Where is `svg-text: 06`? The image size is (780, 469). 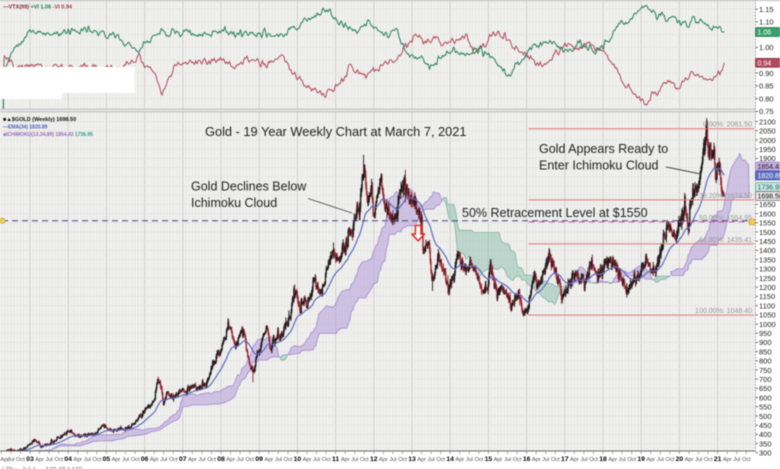
svg-text: 06 is located at coordinates (145, 459).